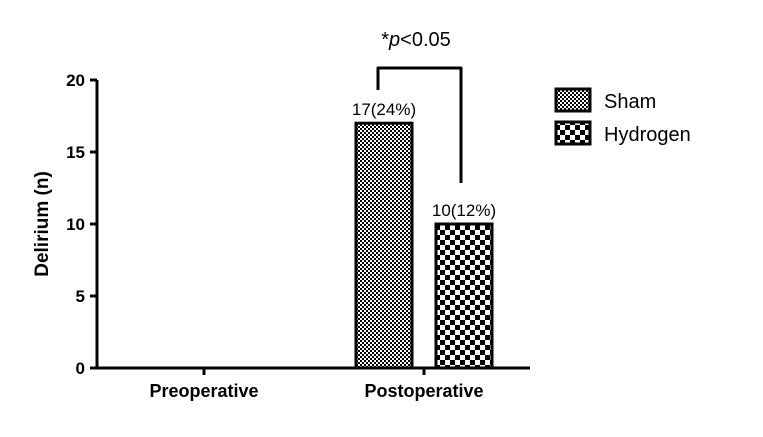 This screenshot has width=763, height=437. What do you see at coordinates (630, 102) in the screenshot?
I see `legend-label-sham: Sham` at bounding box center [630, 102].